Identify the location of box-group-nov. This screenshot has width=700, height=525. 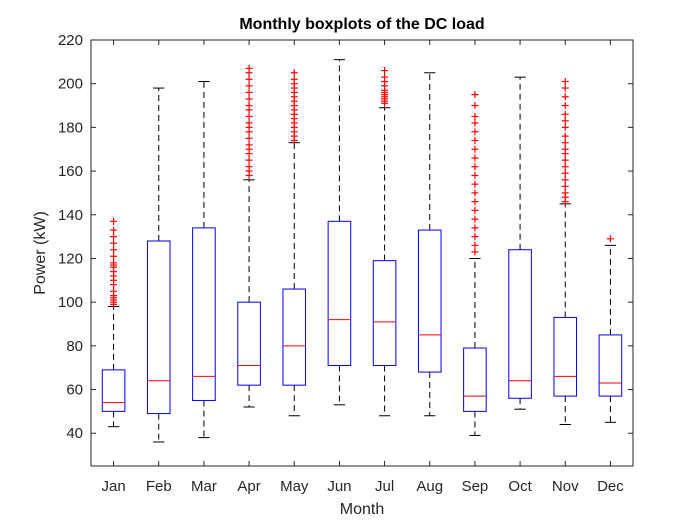
(565, 251).